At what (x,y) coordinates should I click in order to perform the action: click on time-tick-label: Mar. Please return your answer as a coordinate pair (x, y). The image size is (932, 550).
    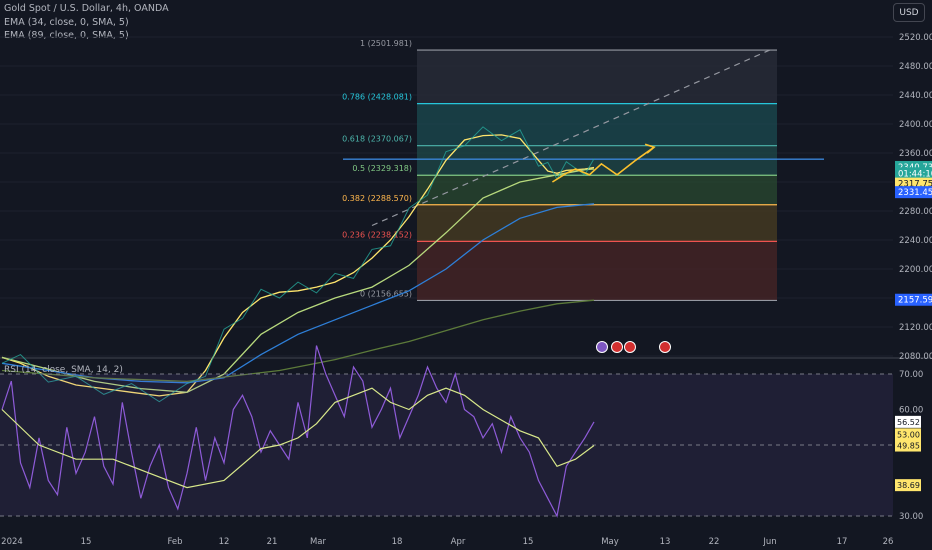
    Looking at the image, I should click on (318, 542).